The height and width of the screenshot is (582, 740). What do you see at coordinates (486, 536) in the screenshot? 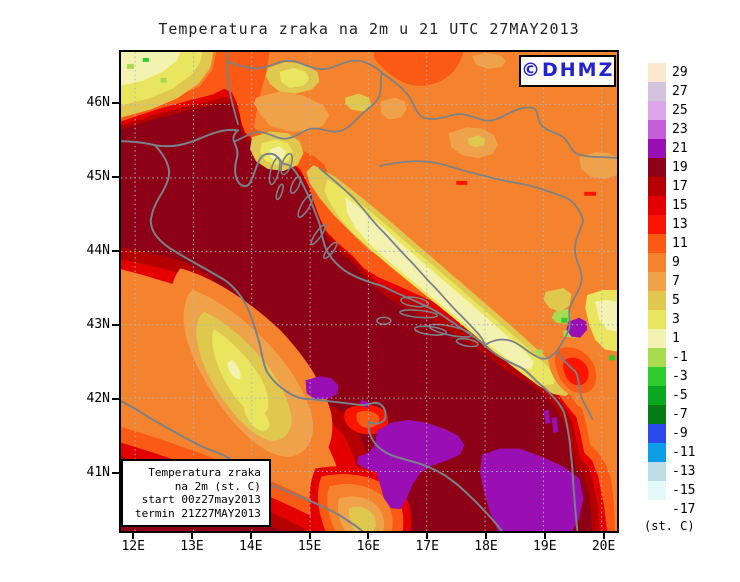
I see `lon-tick-18E` at bounding box center [486, 536].